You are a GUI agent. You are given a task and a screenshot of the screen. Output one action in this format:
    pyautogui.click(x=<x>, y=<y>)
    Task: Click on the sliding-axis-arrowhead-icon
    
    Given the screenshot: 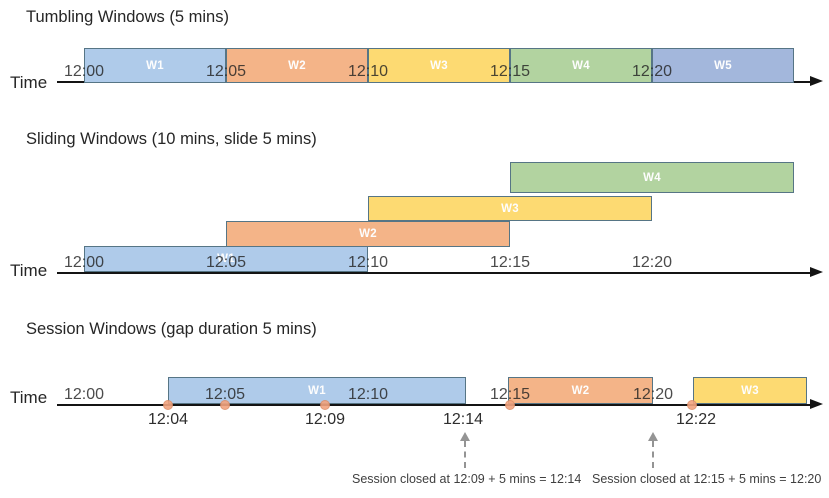 What is the action you would take?
    pyautogui.click(x=816, y=272)
    